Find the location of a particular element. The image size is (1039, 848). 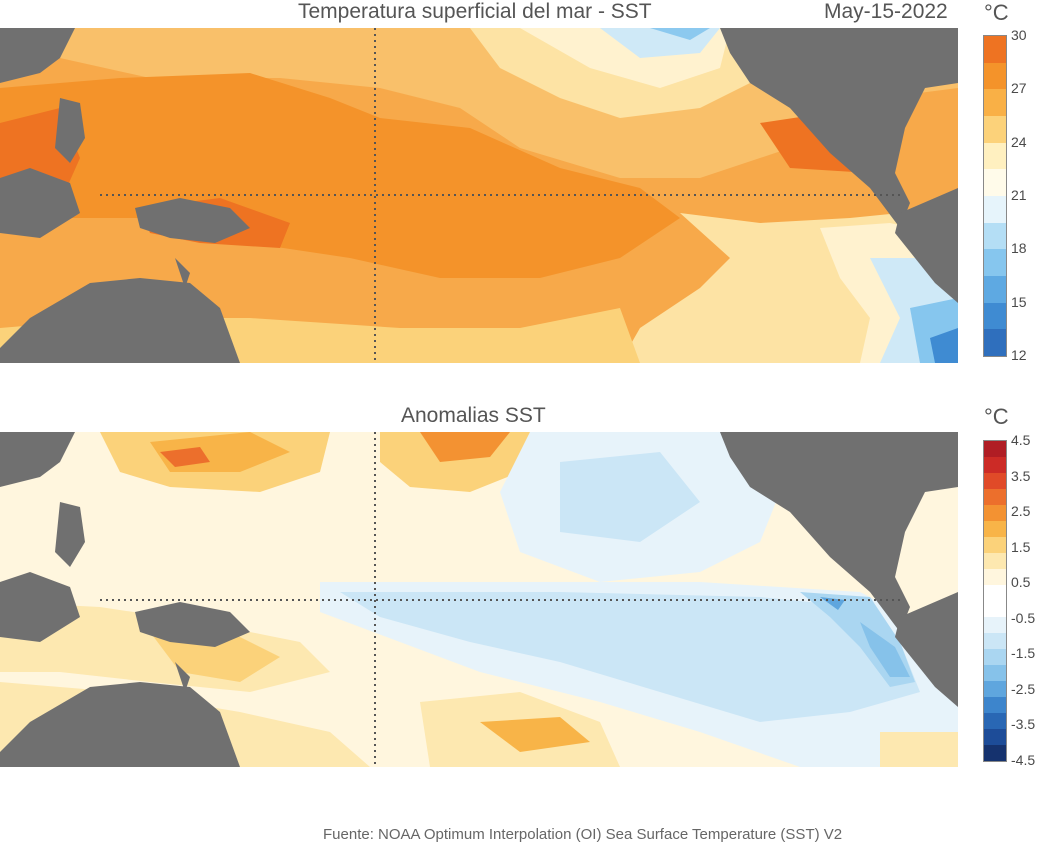

anomaly-colorbar-tick-label: -2.5 is located at coordinates (1023, 688).